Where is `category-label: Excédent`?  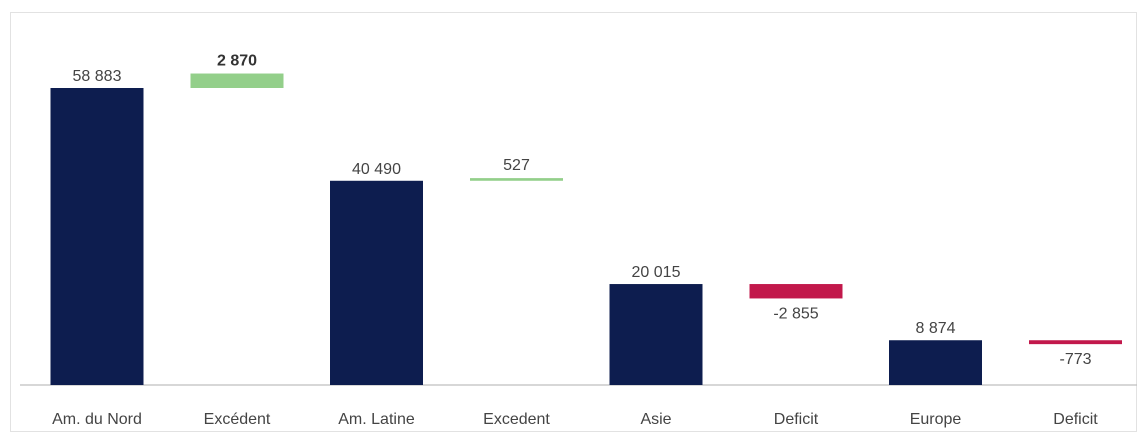 category-label: Excédent is located at coordinates (237, 419).